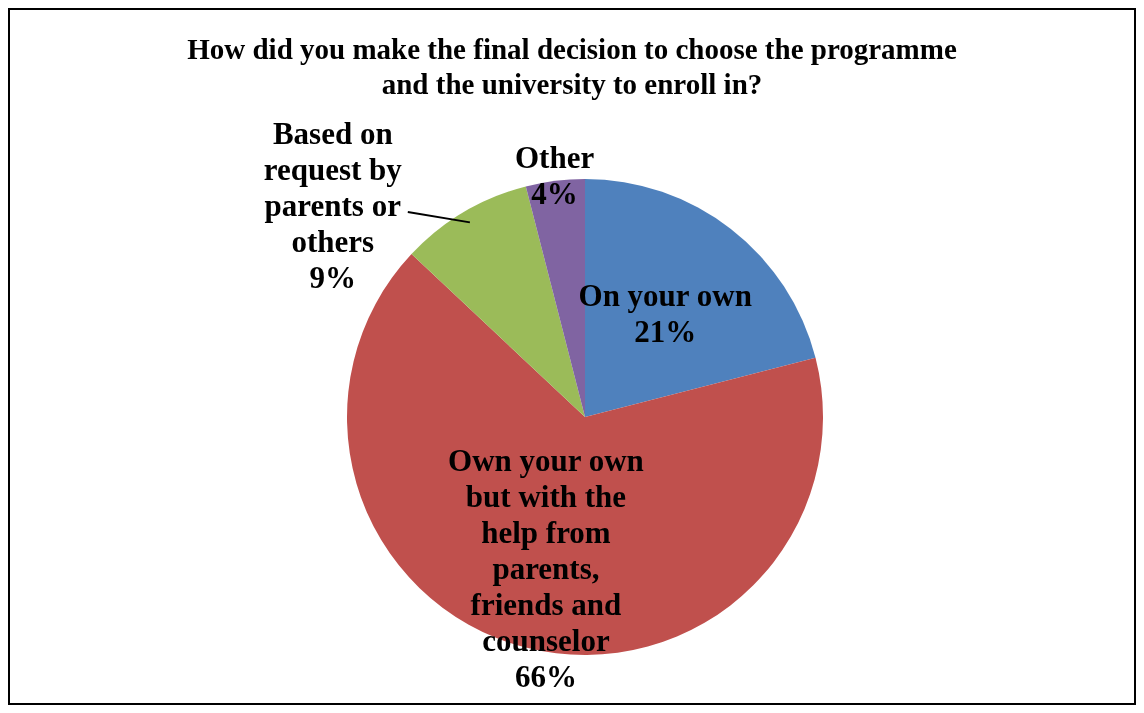  Describe the element at coordinates (554, 158) in the screenshot. I see `slice-label: Other` at that location.